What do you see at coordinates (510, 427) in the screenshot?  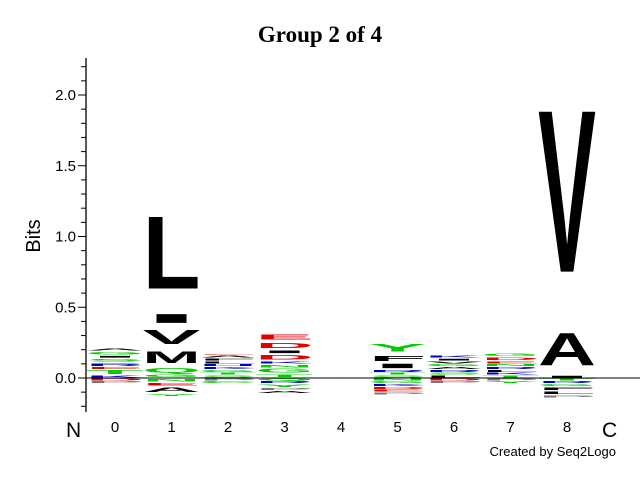 I see `x-tick-label: 7` at bounding box center [510, 427].